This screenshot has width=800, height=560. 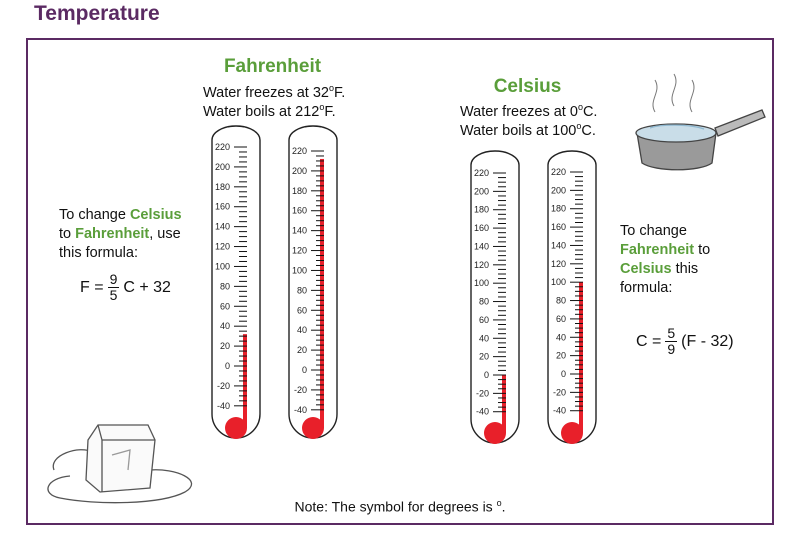 I want to click on celsius-boil-text: Water boils at 100oC., so click(x=528, y=129).